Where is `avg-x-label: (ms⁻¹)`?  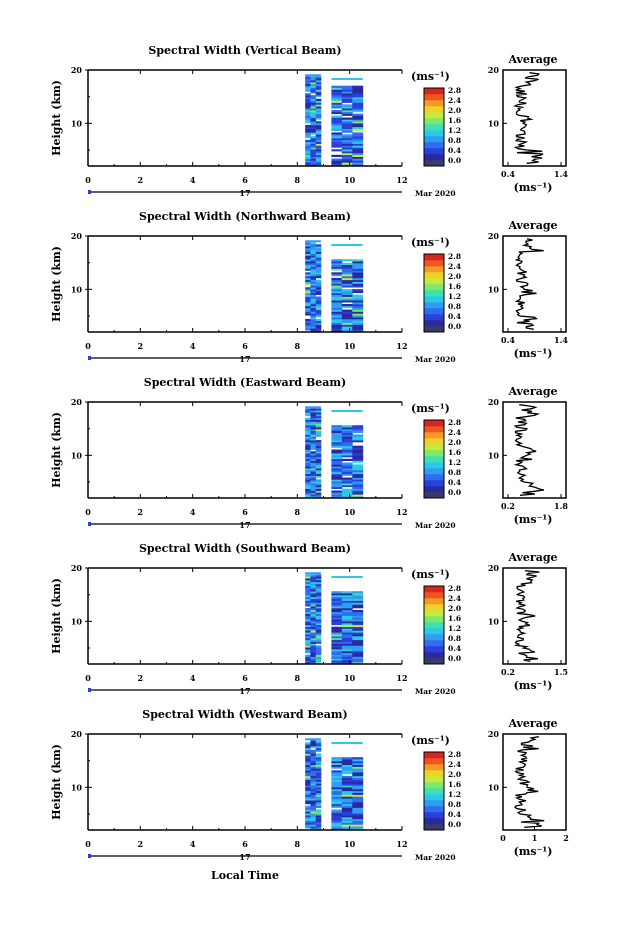 avg-x-label: (ms⁻¹) is located at coordinates (533, 353).